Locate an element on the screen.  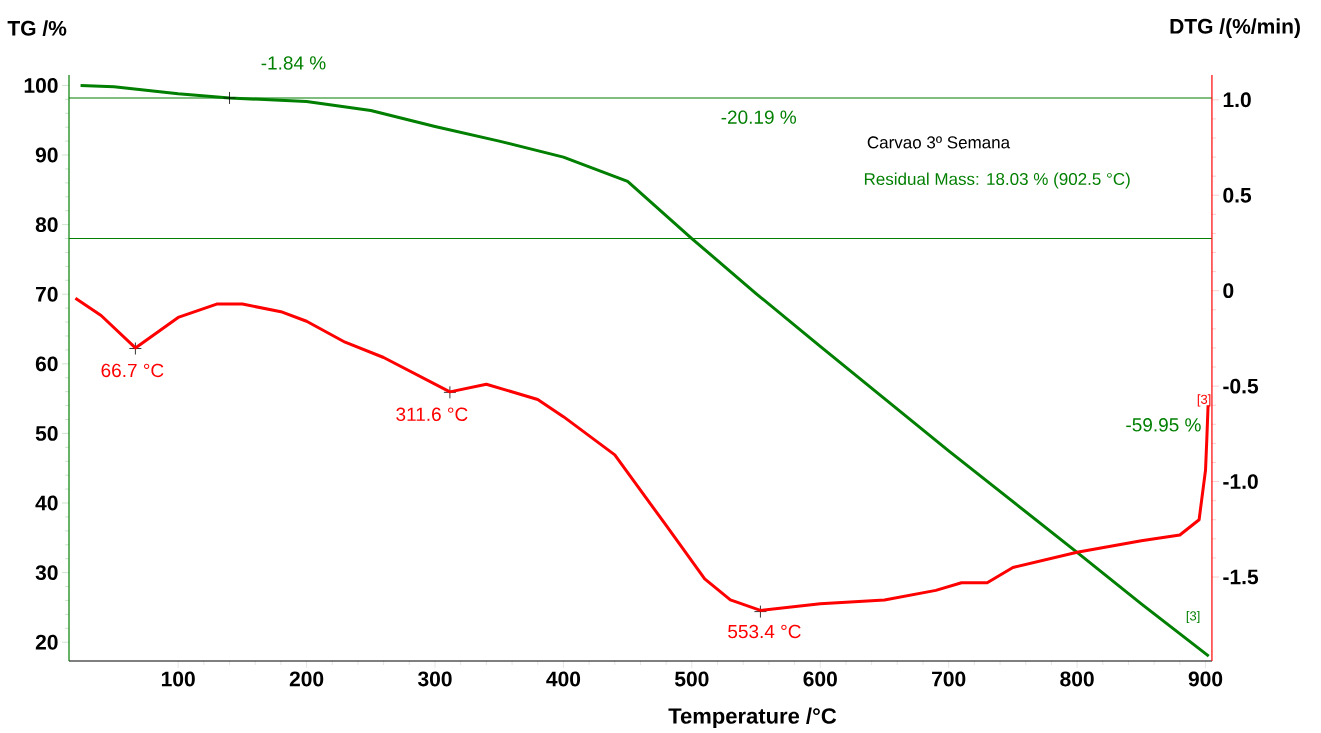
y-tick-label: 40 is located at coordinates (46, 503).